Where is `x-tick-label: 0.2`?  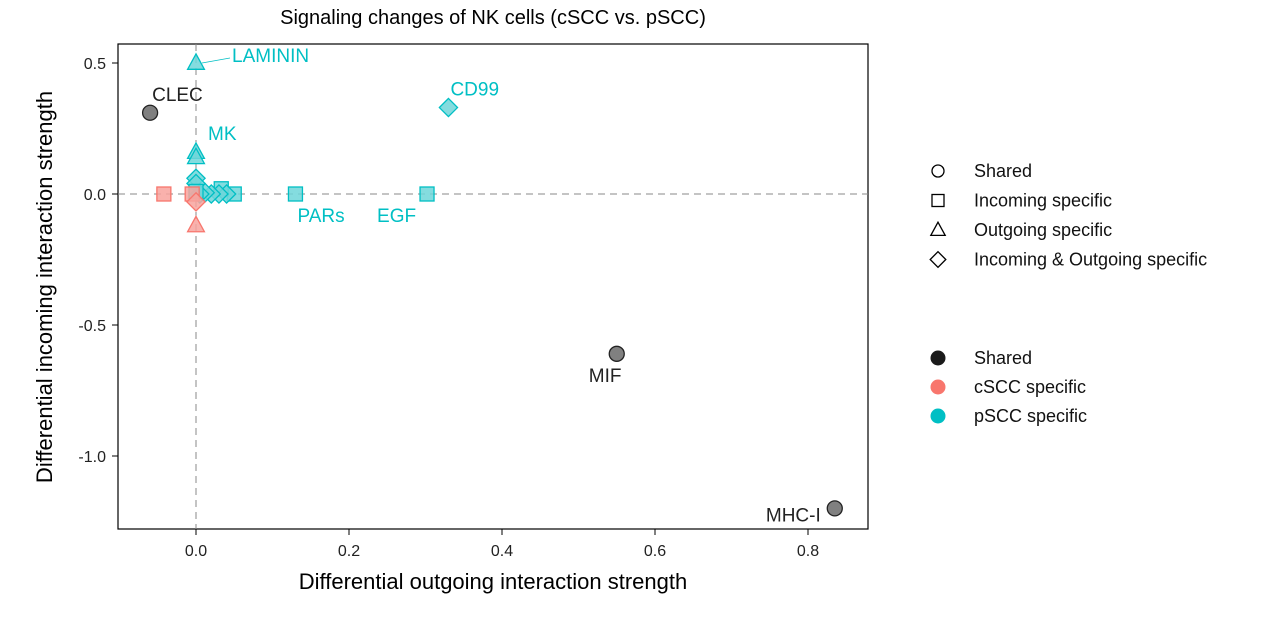
x-tick-label: 0.2 is located at coordinates (349, 551).